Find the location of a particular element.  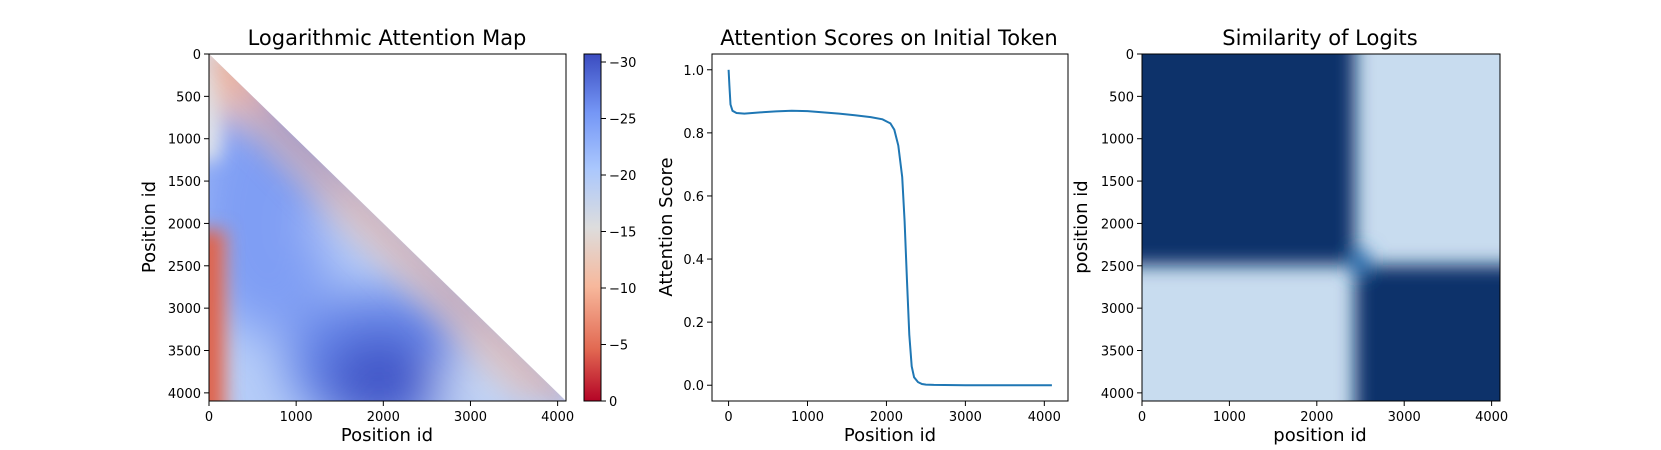

colorbar-tick-label: −10 is located at coordinates (622, 289).